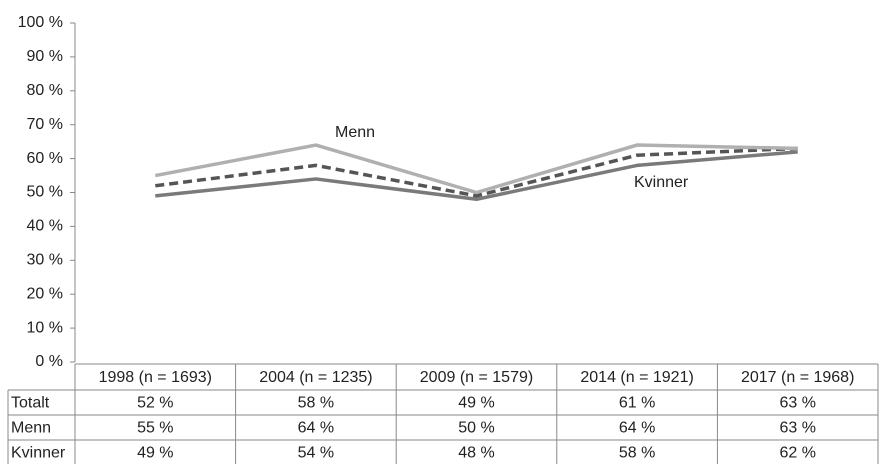 This screenshot has width=879, height=464. What do you see at coordinates (155, 428) in the screenshot?
I see `table-value: 55 %` at bounding box center [155, 428].